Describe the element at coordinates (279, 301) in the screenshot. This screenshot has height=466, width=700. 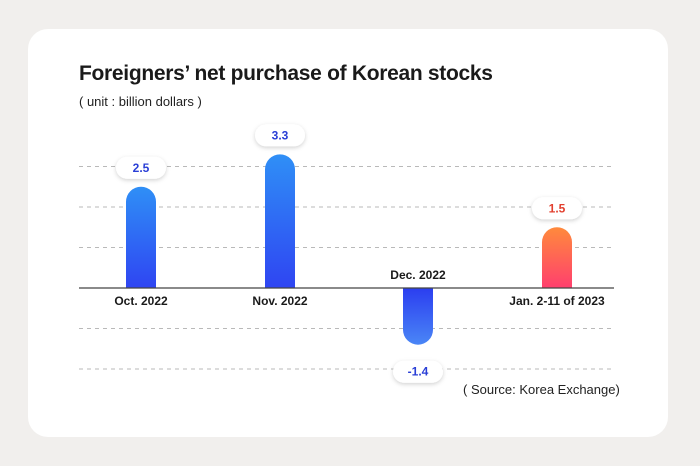
I see `category-label-1: Nov. 2022` at that location.